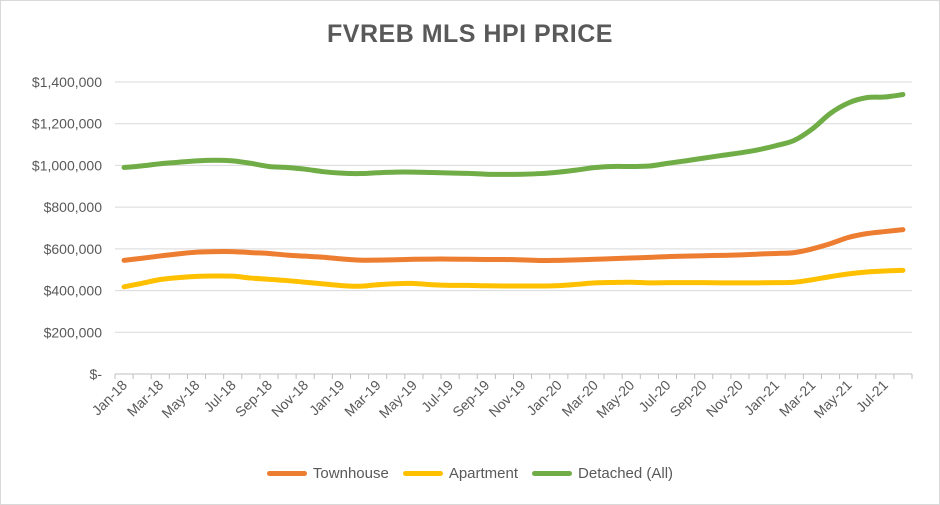  I want to click on legend-label-detached: Detached (All), so click(626, 473).